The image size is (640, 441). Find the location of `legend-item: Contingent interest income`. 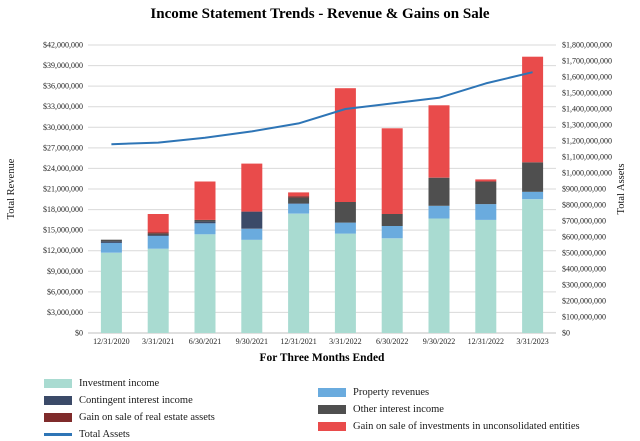

legend-item: Contingent interest income is located at coordinates (129, 400).